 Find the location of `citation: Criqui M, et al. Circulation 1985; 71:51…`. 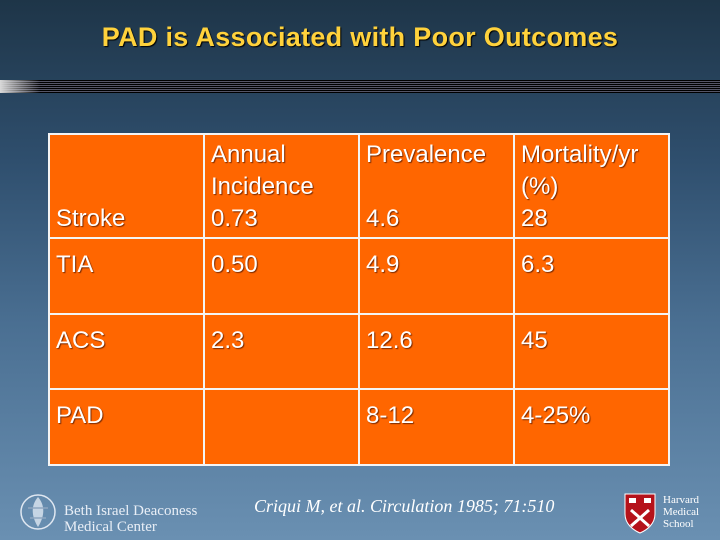

citation: Criqui M, et al. Circulation 1985; 71:51… is located at coordinates (404, 506).